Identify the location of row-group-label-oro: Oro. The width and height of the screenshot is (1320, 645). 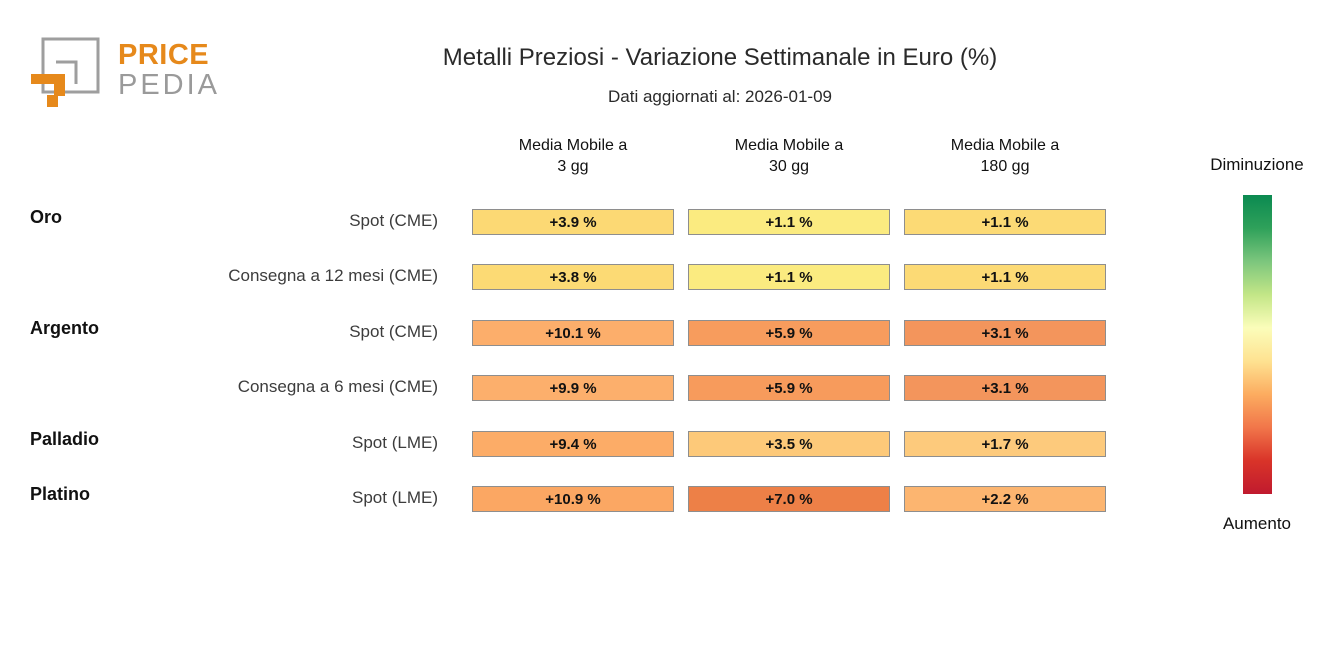
(46, 217).